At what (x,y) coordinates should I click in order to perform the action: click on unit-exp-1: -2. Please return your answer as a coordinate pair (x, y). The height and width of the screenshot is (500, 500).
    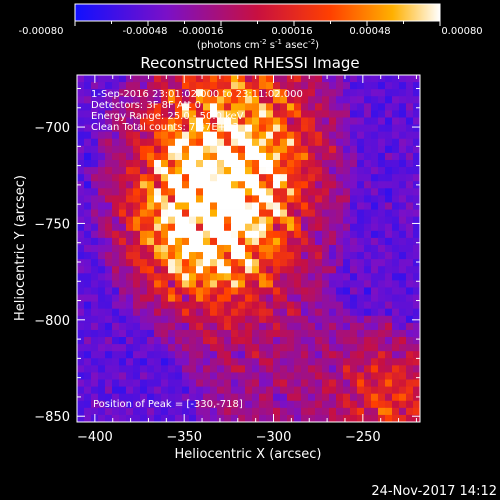
    Looking at the image, I should click on (263, 42).